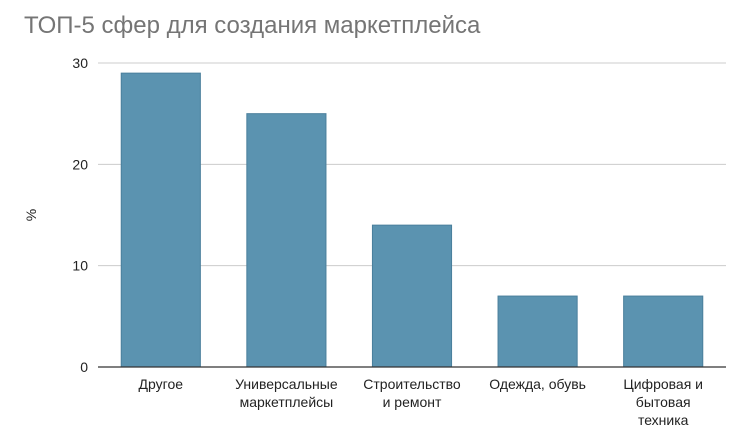 The width and height of the screenshot is (750, 434). I want to click on x-tick-label: Одежда, обувь, so click(537, 384).